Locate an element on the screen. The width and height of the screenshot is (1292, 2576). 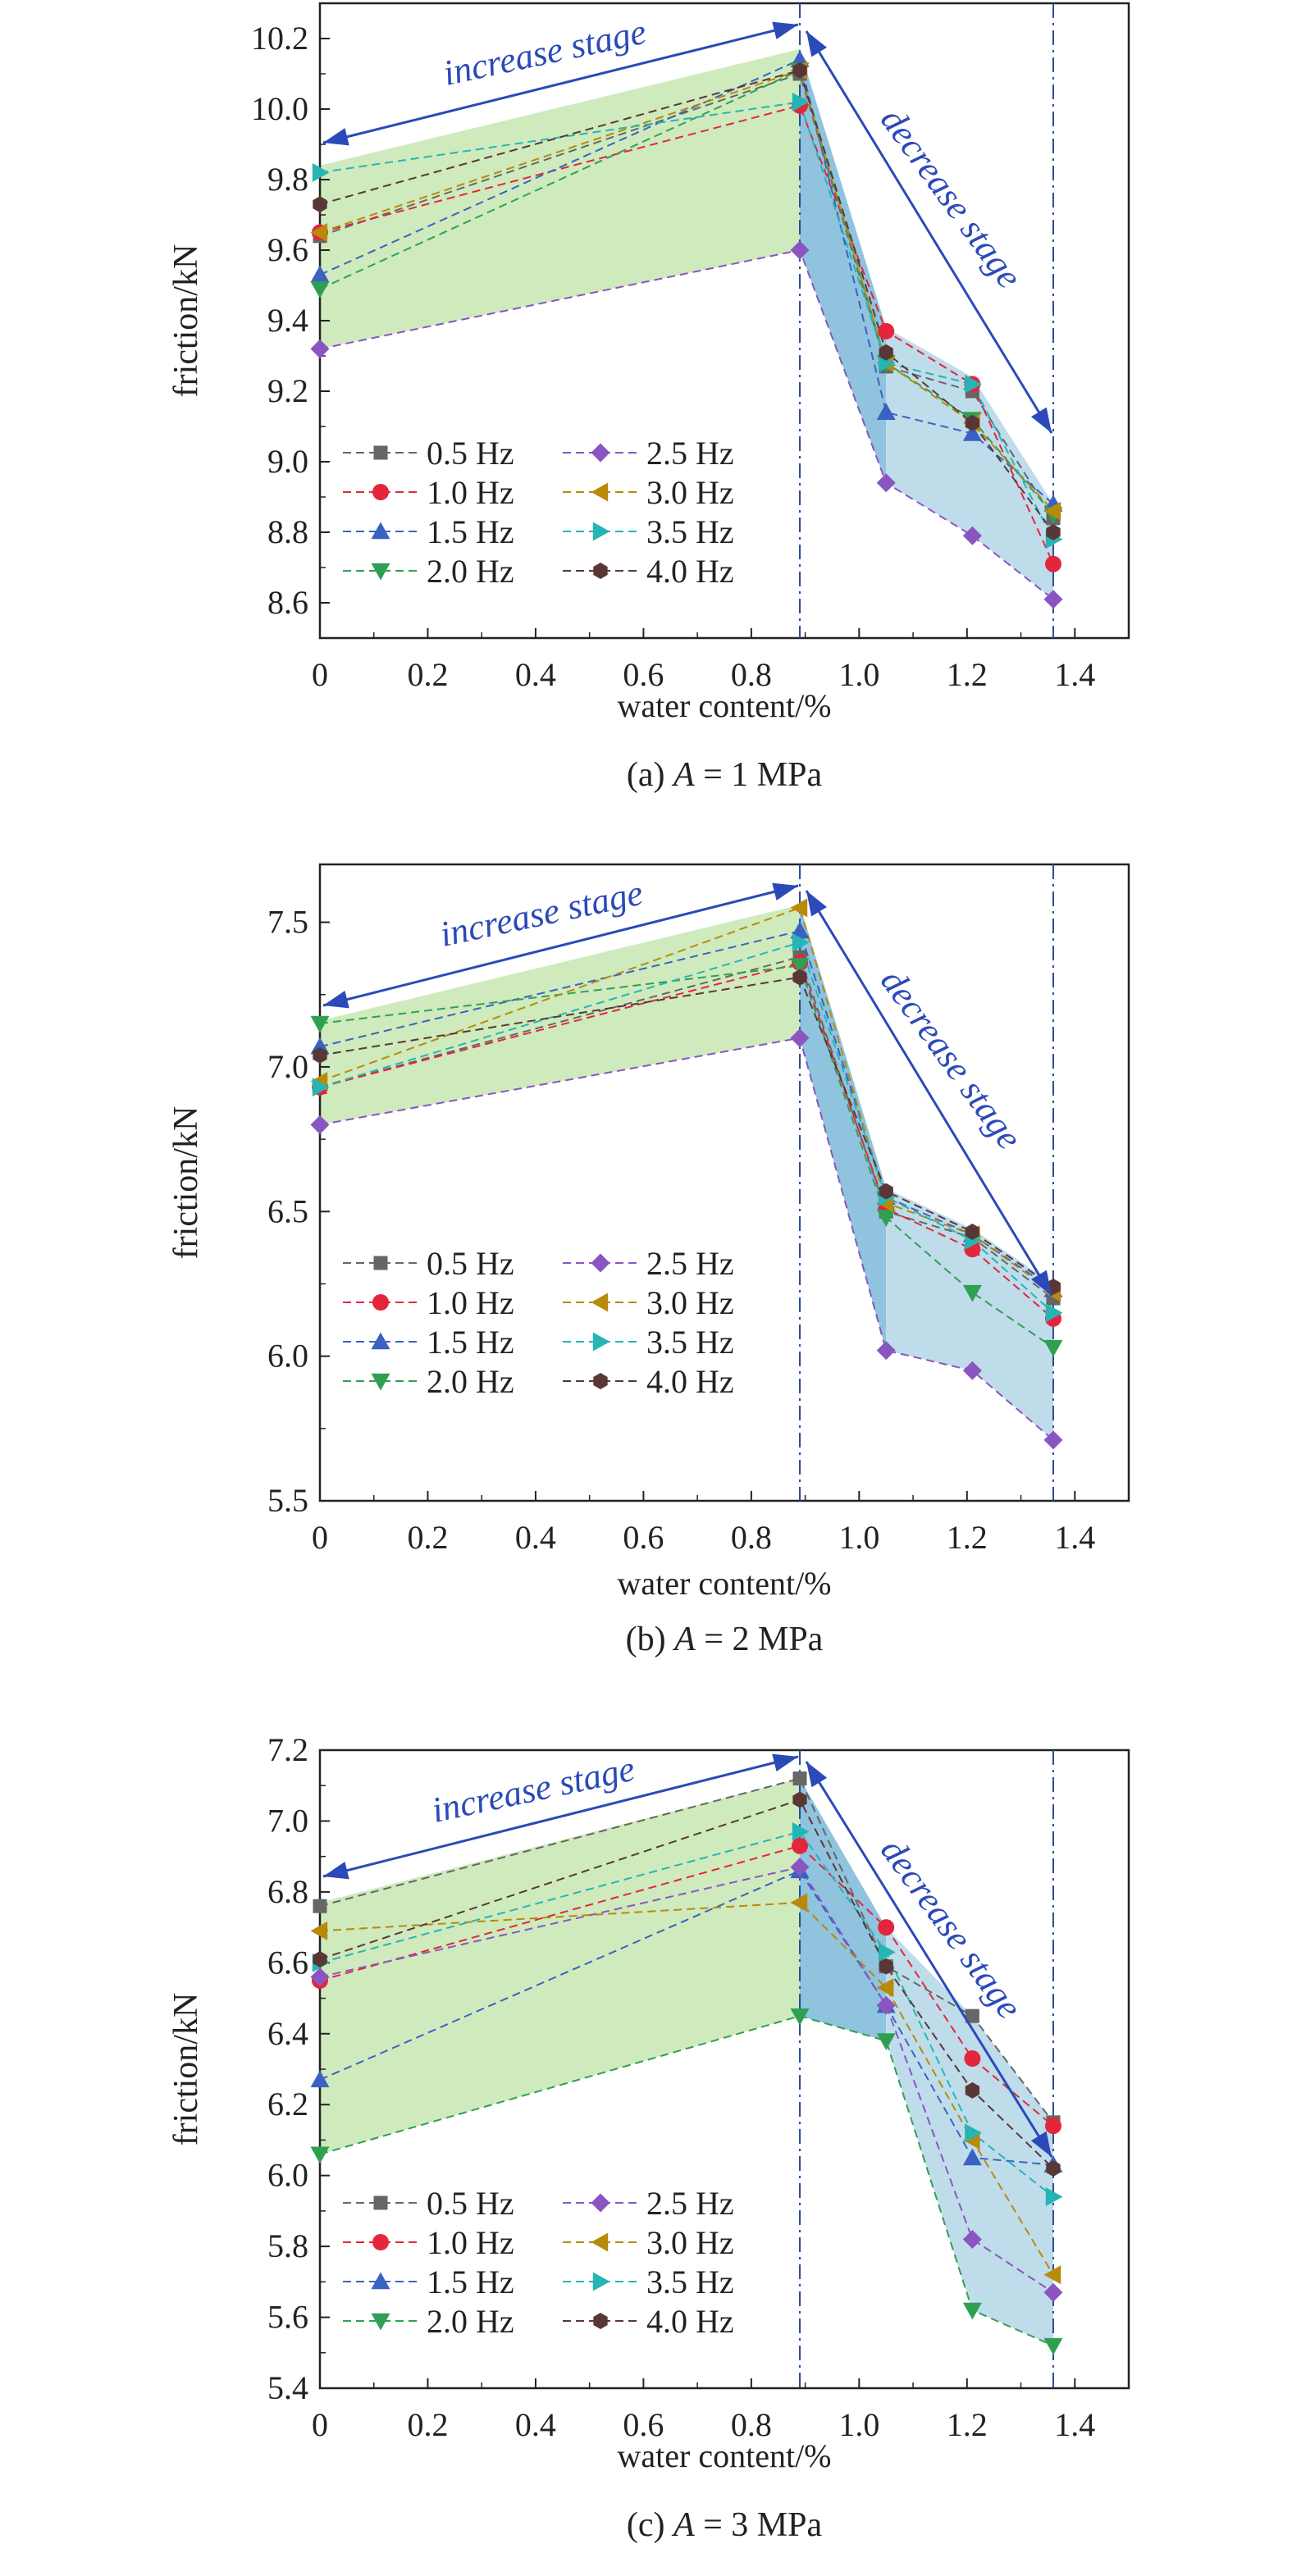
y-tick-label: 6.2 is located at coordinates (288, 2104).